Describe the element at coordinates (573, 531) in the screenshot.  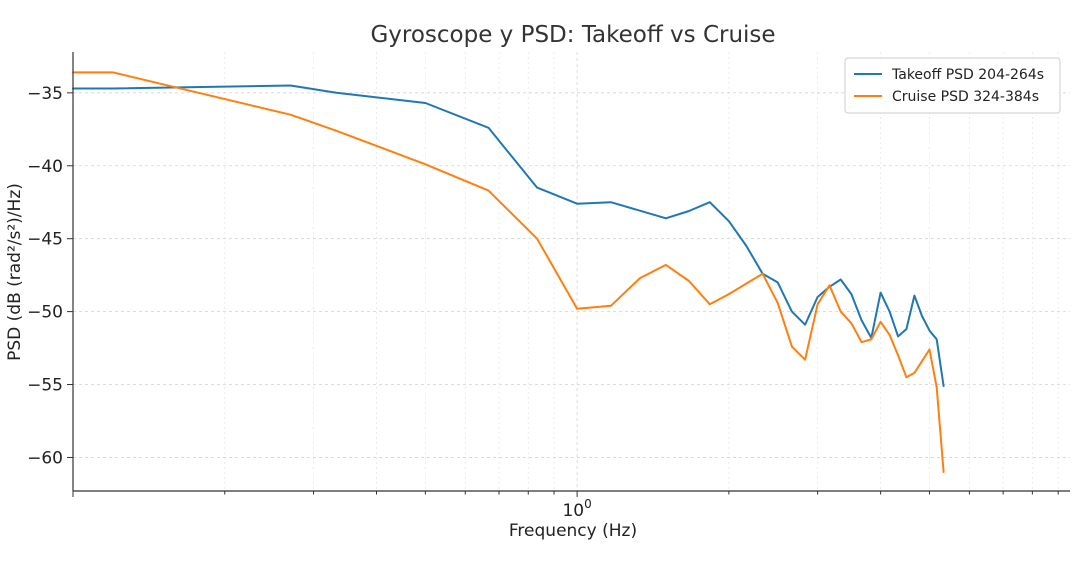
I see `x-axis-label: Frequency (Hz)` at that location.